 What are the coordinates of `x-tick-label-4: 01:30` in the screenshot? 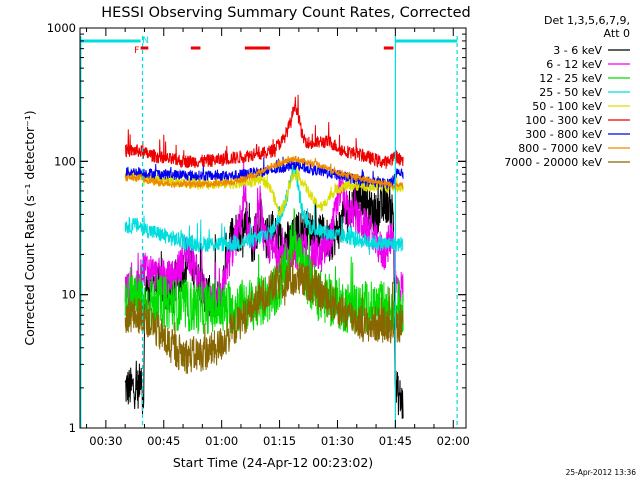 It's located at (337, 441).